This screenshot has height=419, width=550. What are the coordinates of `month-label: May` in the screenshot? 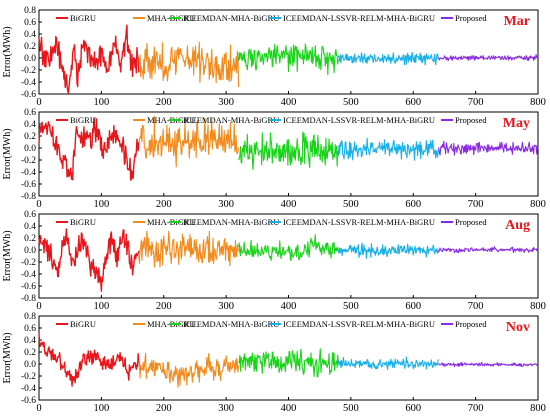 It's located at (516, 123).